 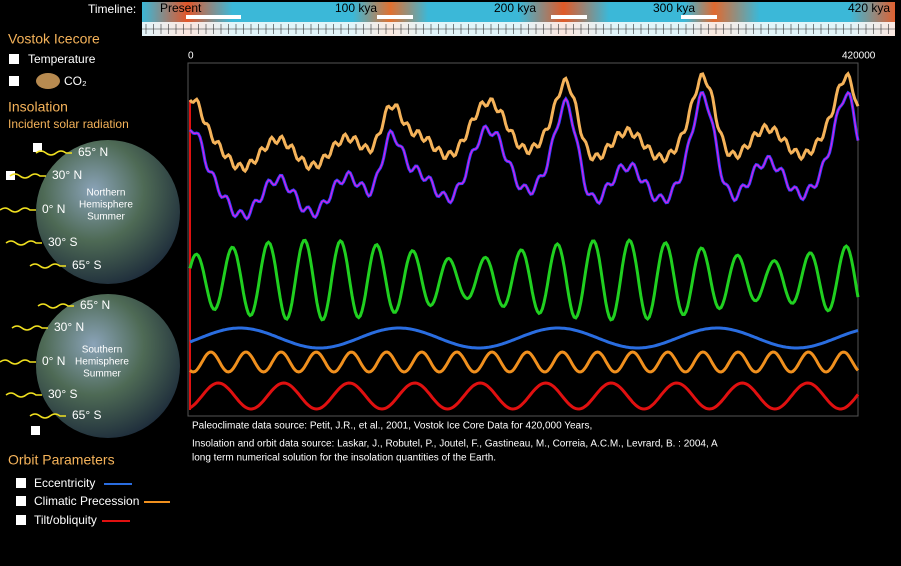 I want to click on icecore-title: Vostok Icecore, so click(x=54, y=39).